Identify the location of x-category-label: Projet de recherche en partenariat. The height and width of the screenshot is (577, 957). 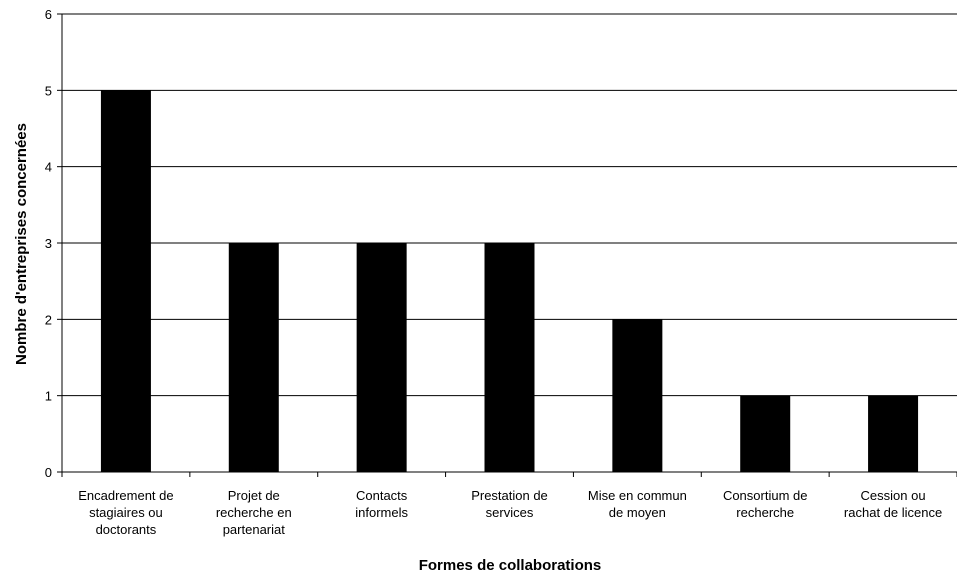
(254, 512).